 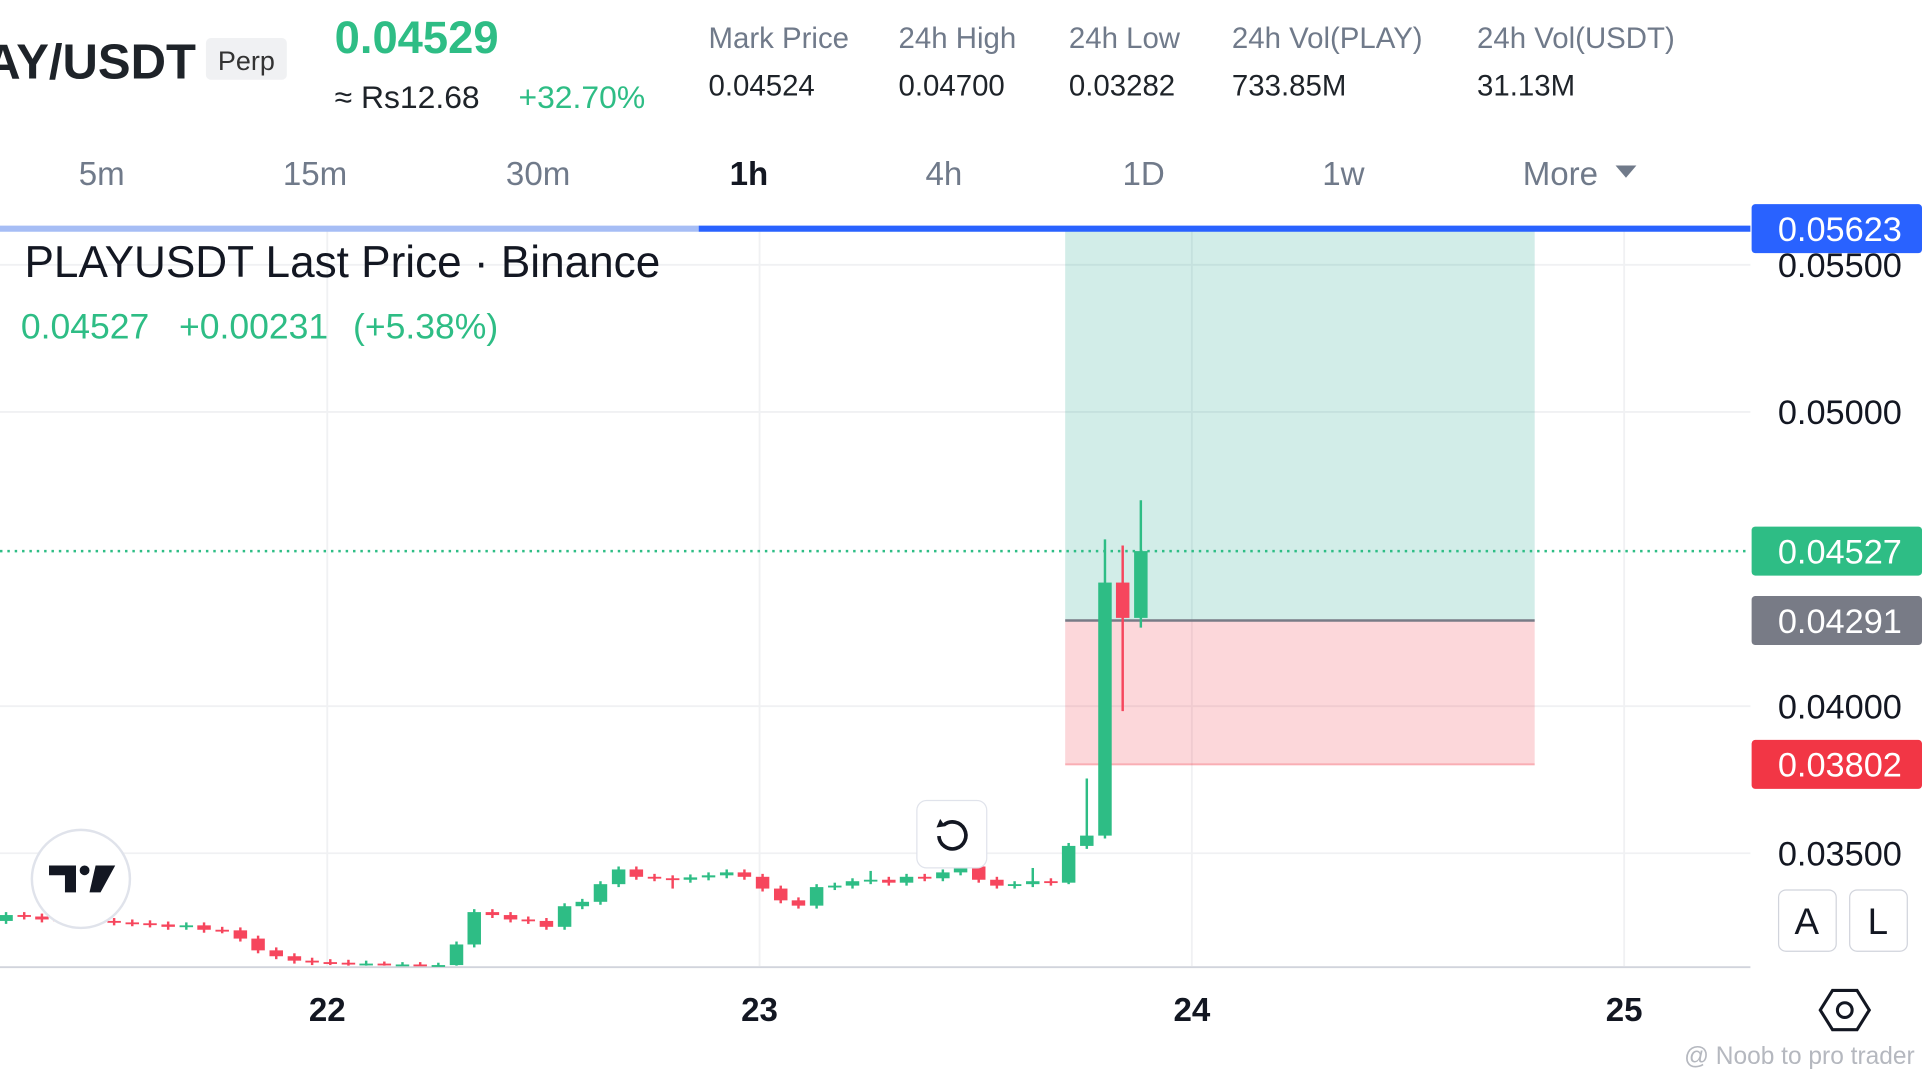 What do you see at coordinates (1840, 413) in the screenshot?
I see `y-tick-label: 0.05000` at bounding box center [1840, 413].